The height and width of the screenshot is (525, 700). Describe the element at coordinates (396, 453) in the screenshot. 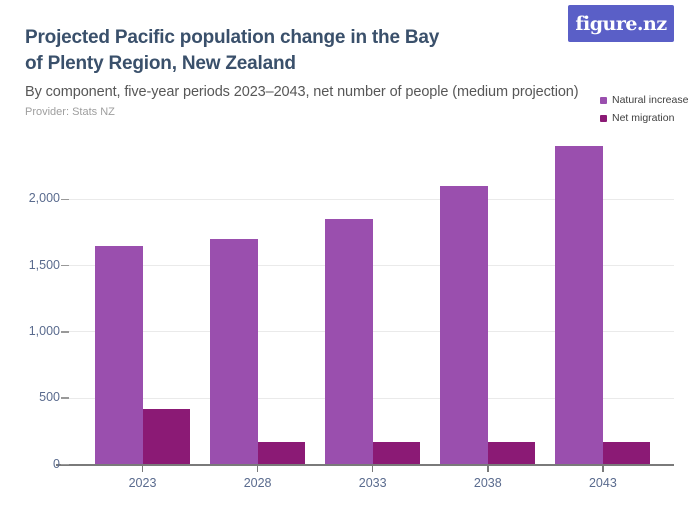

I see `bar-net-migration-2033` at that location.